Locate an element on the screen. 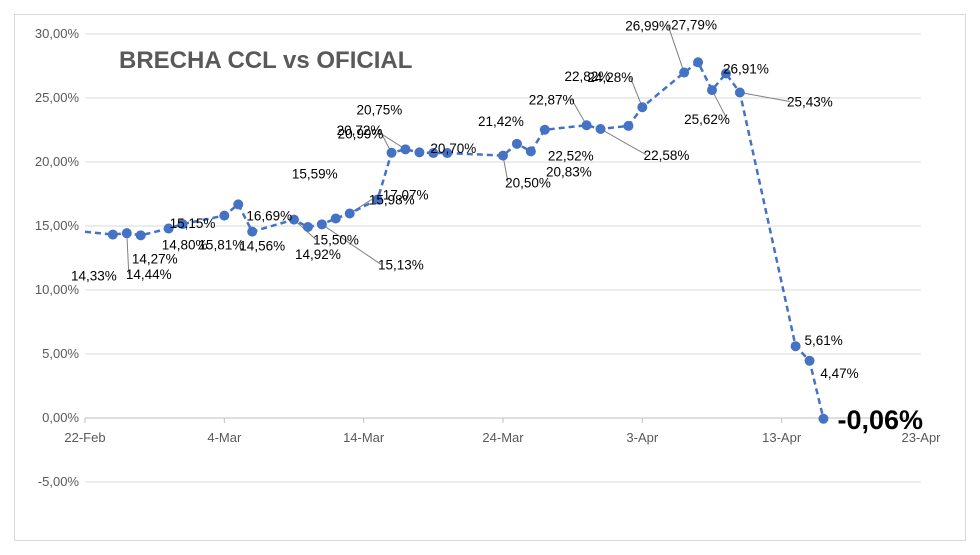 The height and width of the screenshot is (555, 980). data-label: 20,99% is located at coordinates (361, 133).